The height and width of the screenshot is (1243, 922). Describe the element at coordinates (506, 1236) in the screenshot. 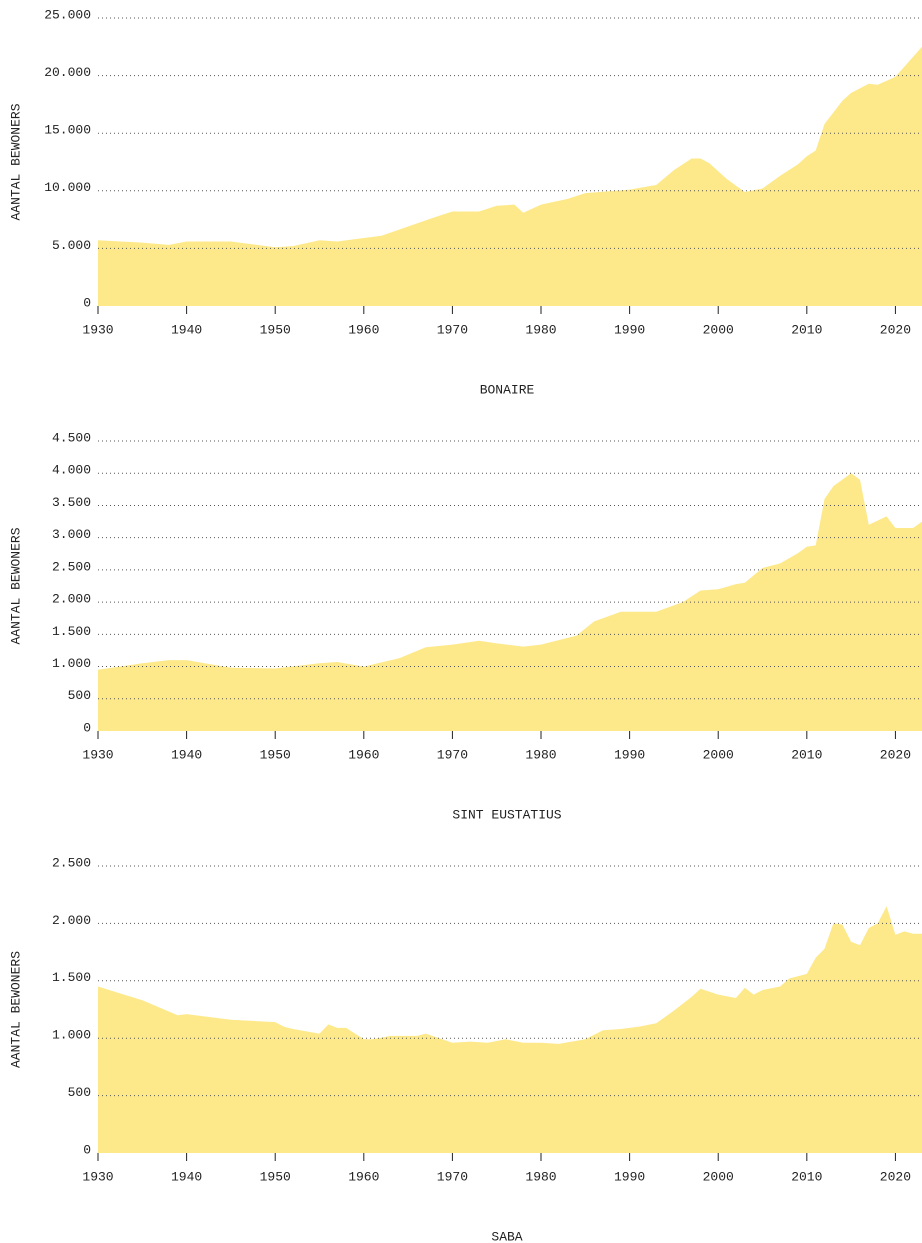

I see `chart-title: SABA` at that location.